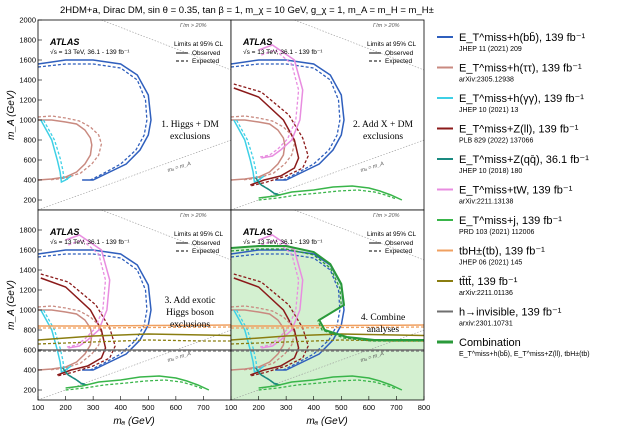 Image resolution: width=624 pixels, height=437 pixels. What do you see at coordinates (327, 323) in the screenshot?
I see `combination-excluded-area` at bounding box center [327, 323].